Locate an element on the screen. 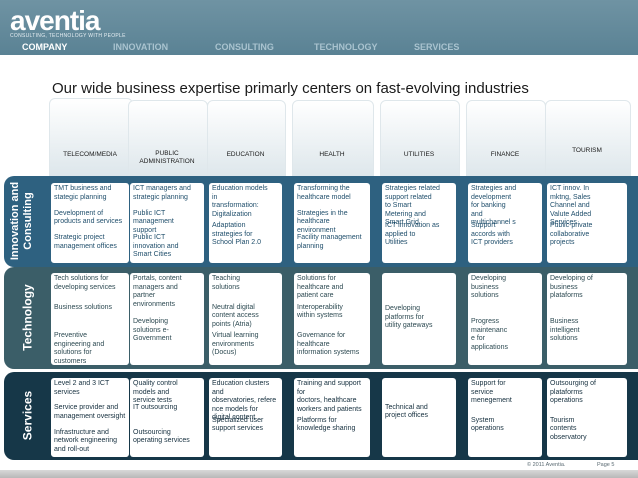 This screenshot has height=478, width=638. cell-item: Support accords with ICT providers is located at coordinates (492, 234).